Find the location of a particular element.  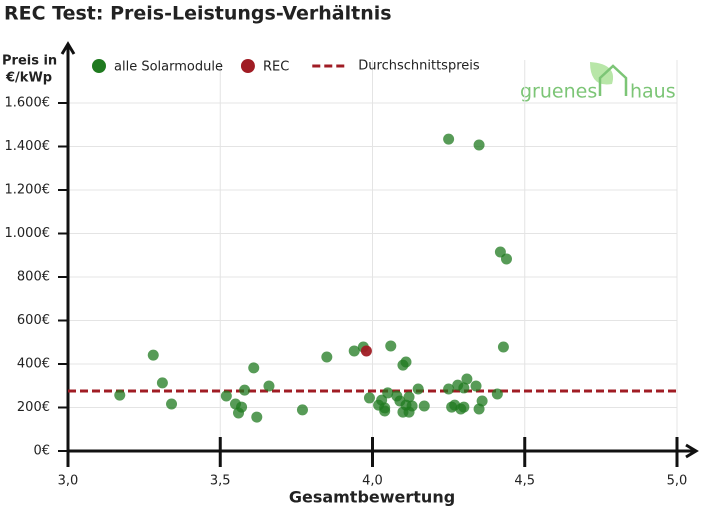

x-tick-label: 3,5 is located at coordinates (220, 481).